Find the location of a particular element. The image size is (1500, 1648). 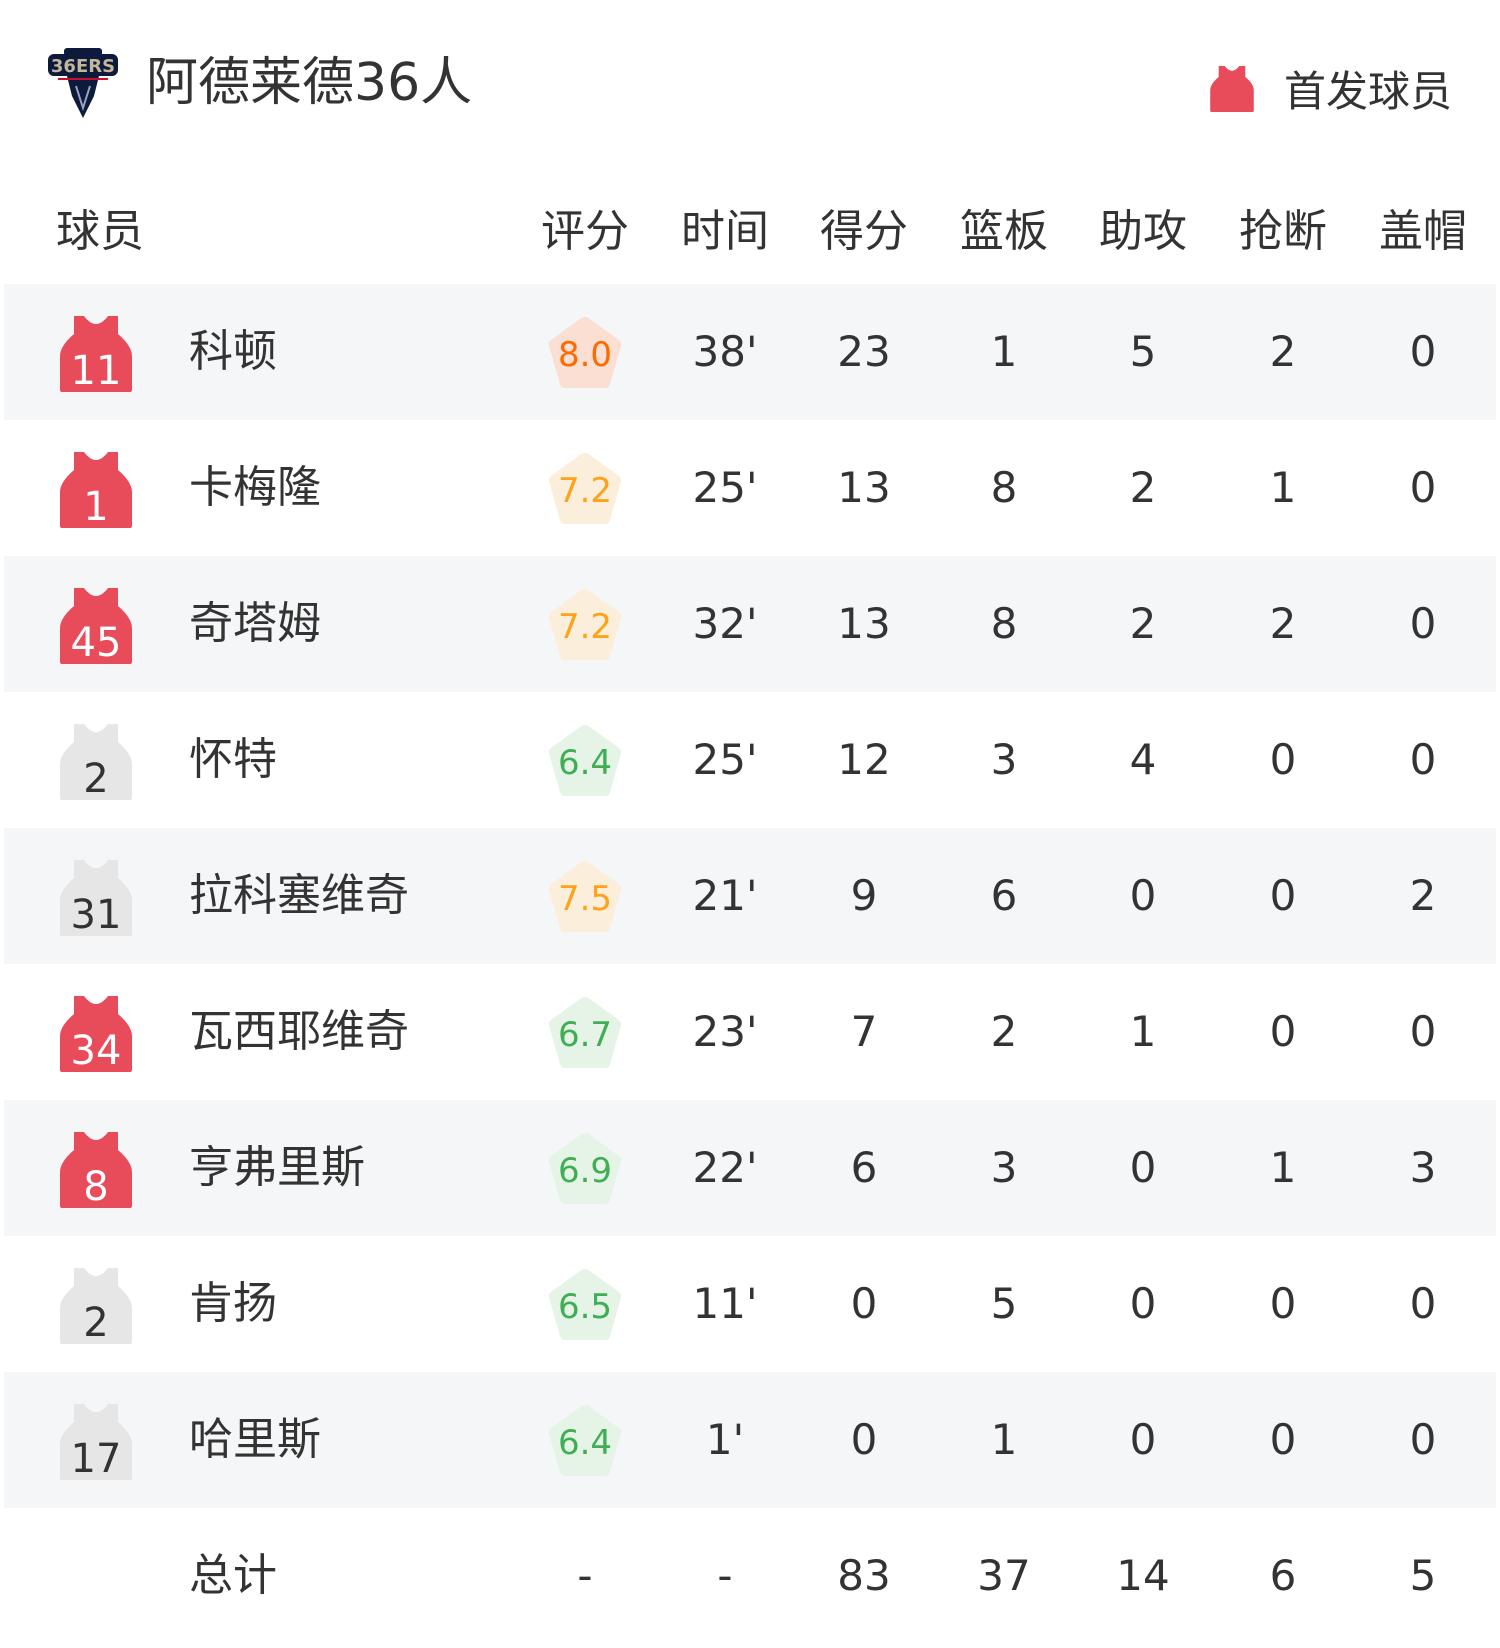

jersey-number: 31 is located at coordinates (96, 915).